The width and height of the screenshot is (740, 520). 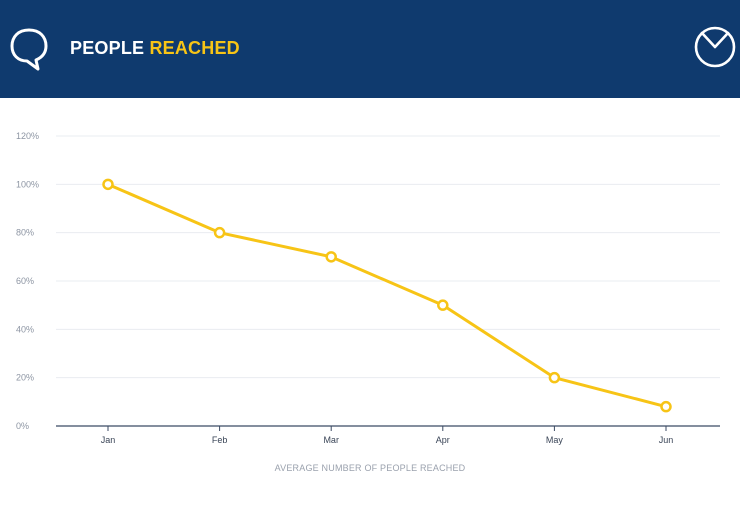 I want to click on x-tick-label: Apr, so click(x=443, y=440).